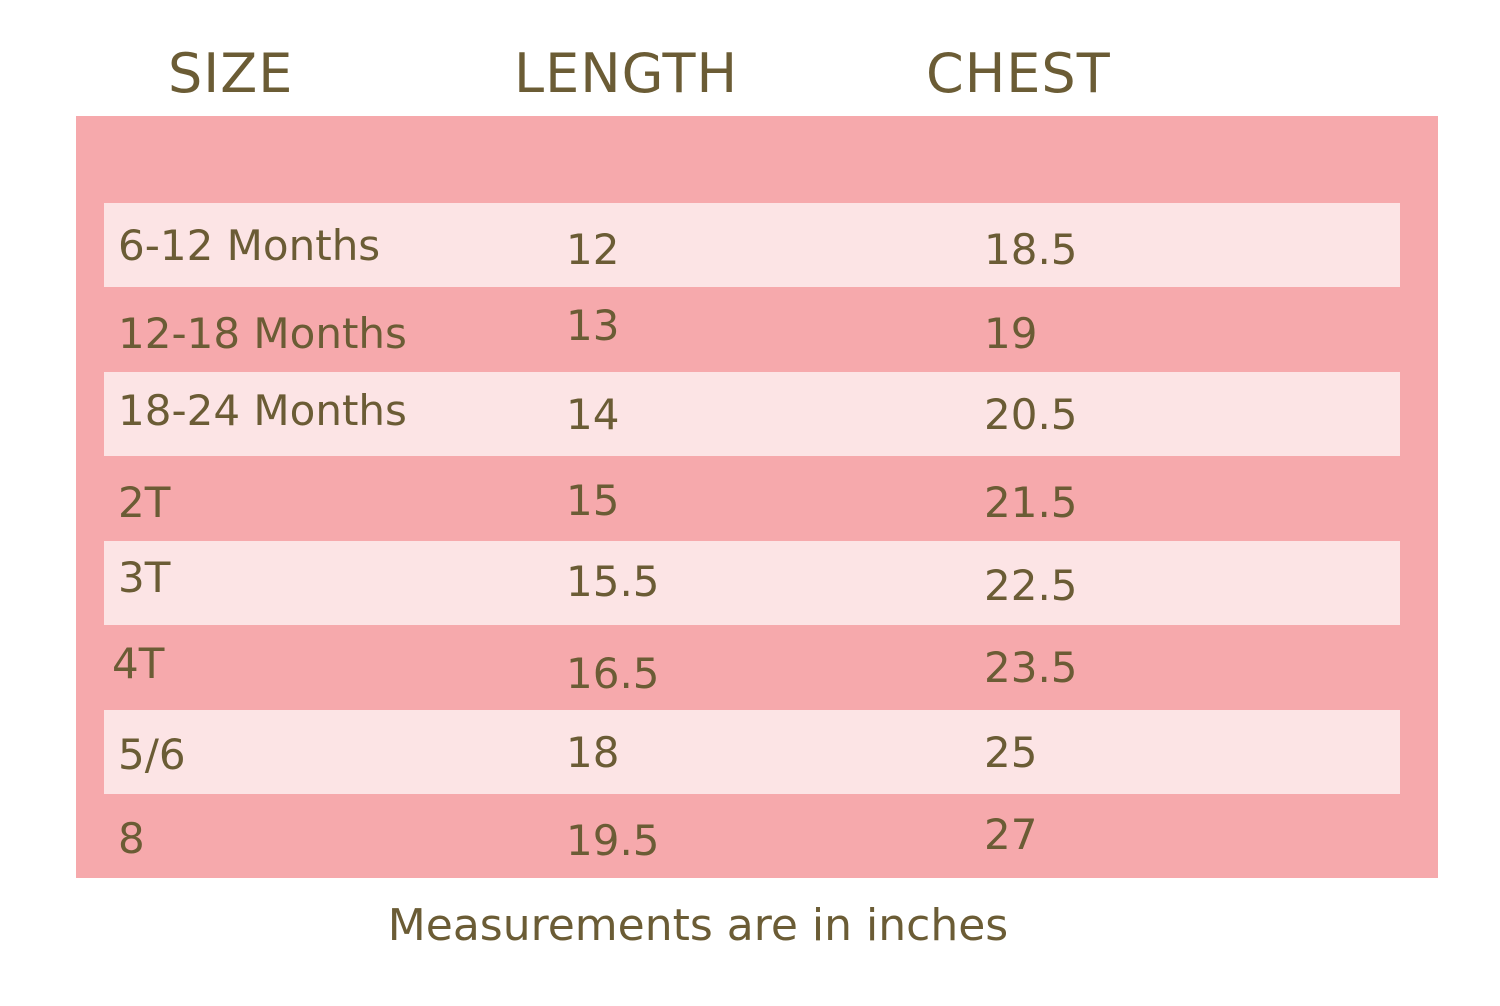 The image size is (1500, 1006). Describe the element at coordinates (1018, 73) in the screenshot. I see `chest-column-header: CHEST` at that location.